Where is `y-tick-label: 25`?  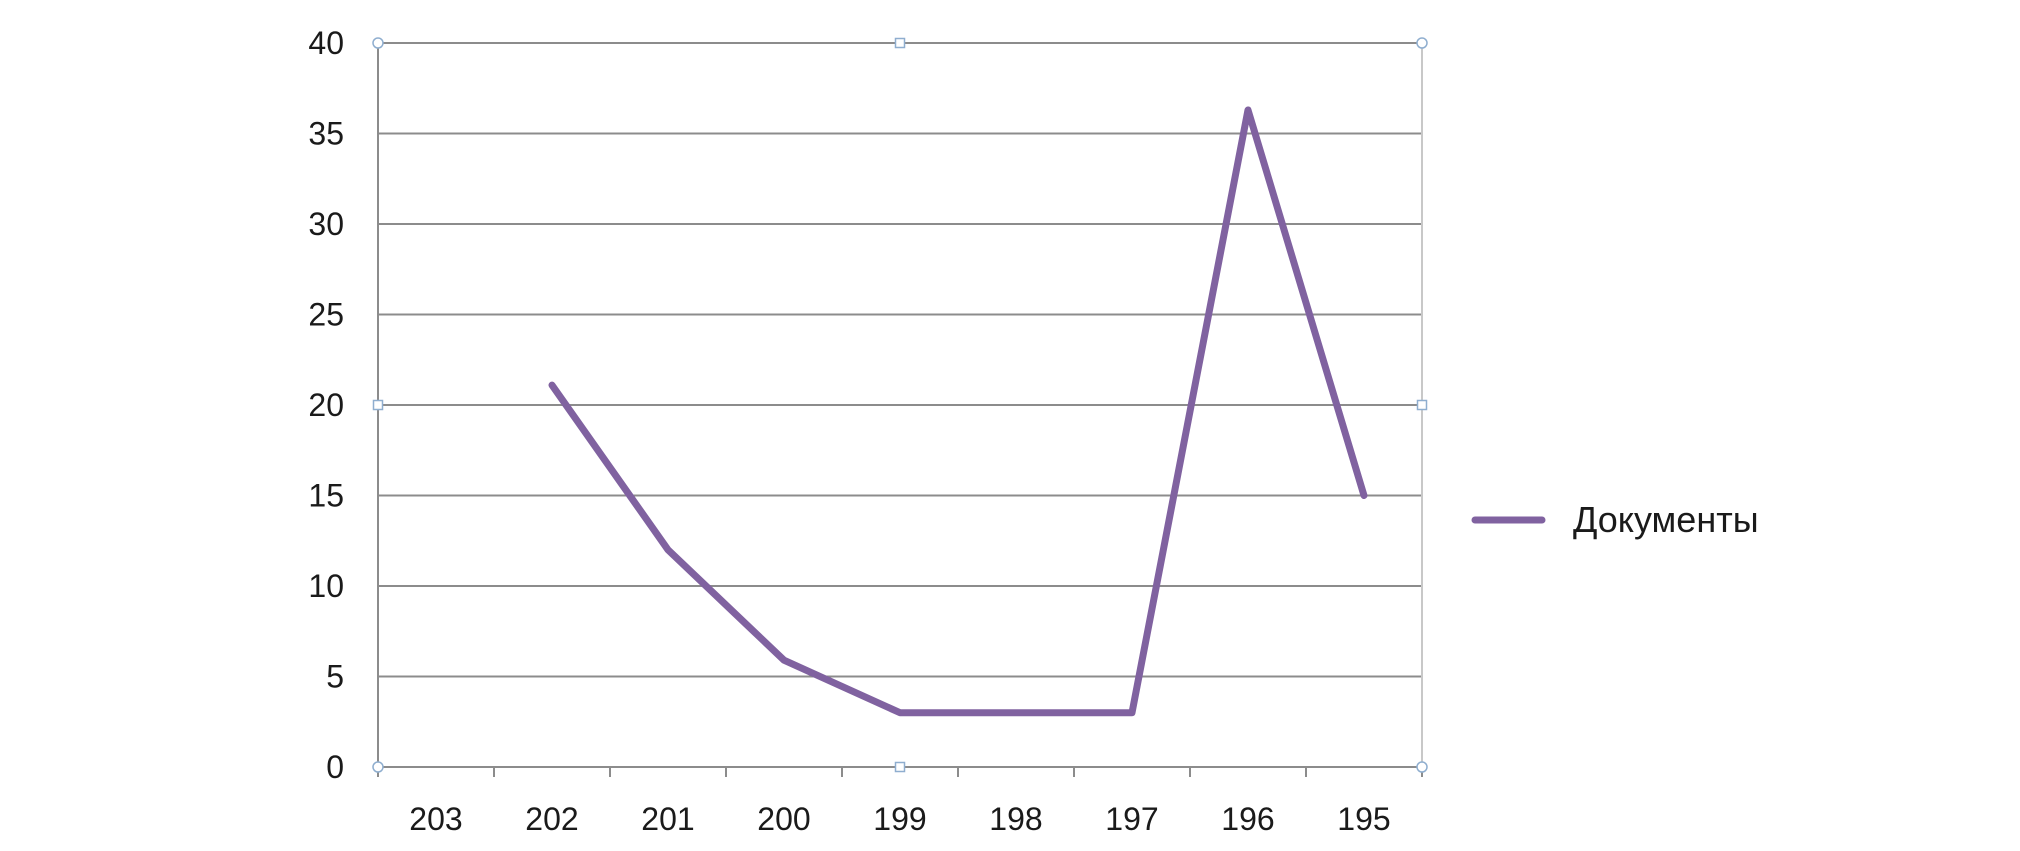 y-tick-label: 25 is located at coordinates (326, 315).